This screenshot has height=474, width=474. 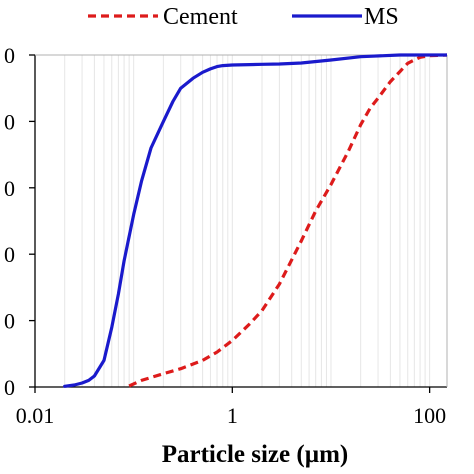 I want to click on x-axis-label: Particle size (µm), so click(x=255, y=454).